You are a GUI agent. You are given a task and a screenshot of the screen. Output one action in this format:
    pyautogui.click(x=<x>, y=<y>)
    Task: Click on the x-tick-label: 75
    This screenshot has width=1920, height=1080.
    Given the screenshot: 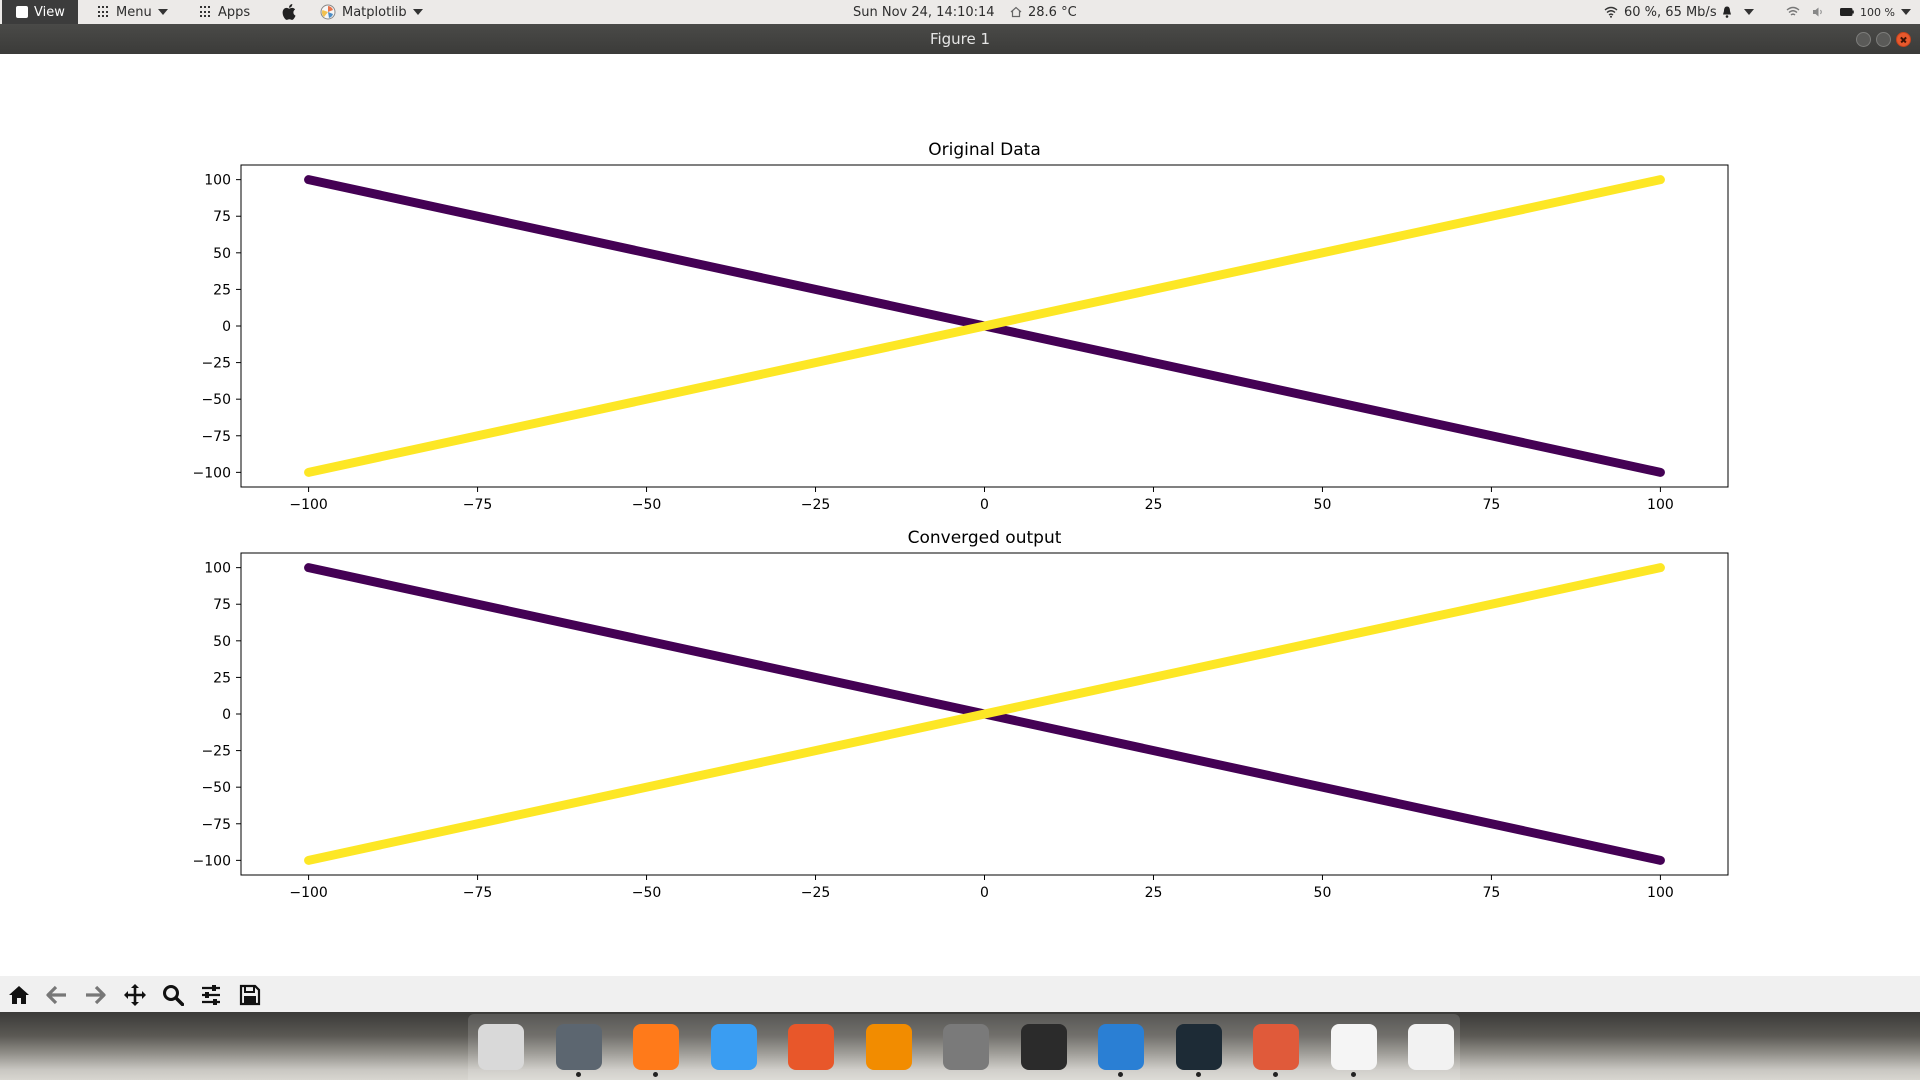 What is the action you would take?
    pyautogui.click(x=1492, y=893)
    